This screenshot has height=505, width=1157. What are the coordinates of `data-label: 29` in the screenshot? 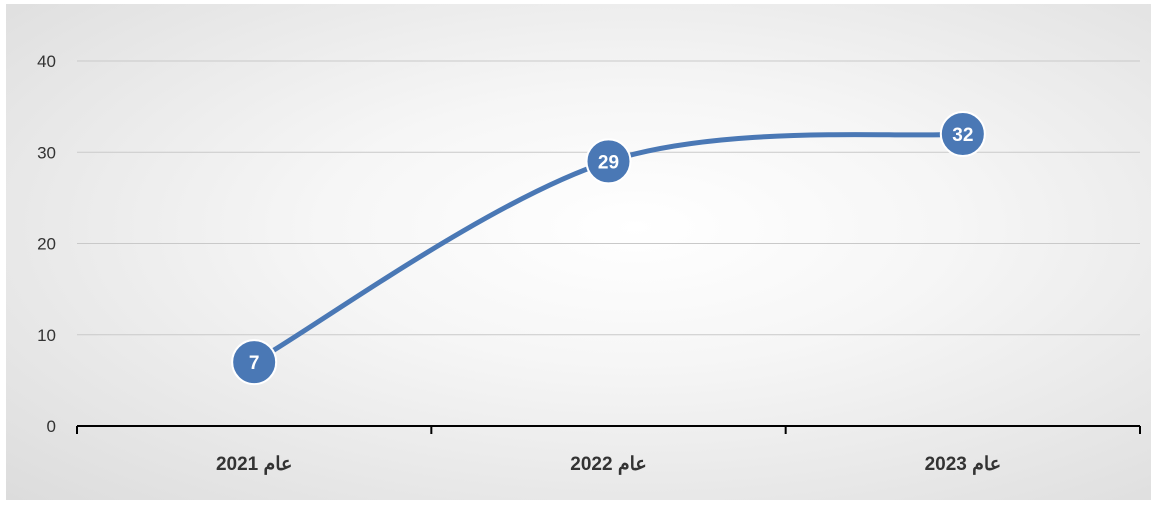 It's located at (608, 162).